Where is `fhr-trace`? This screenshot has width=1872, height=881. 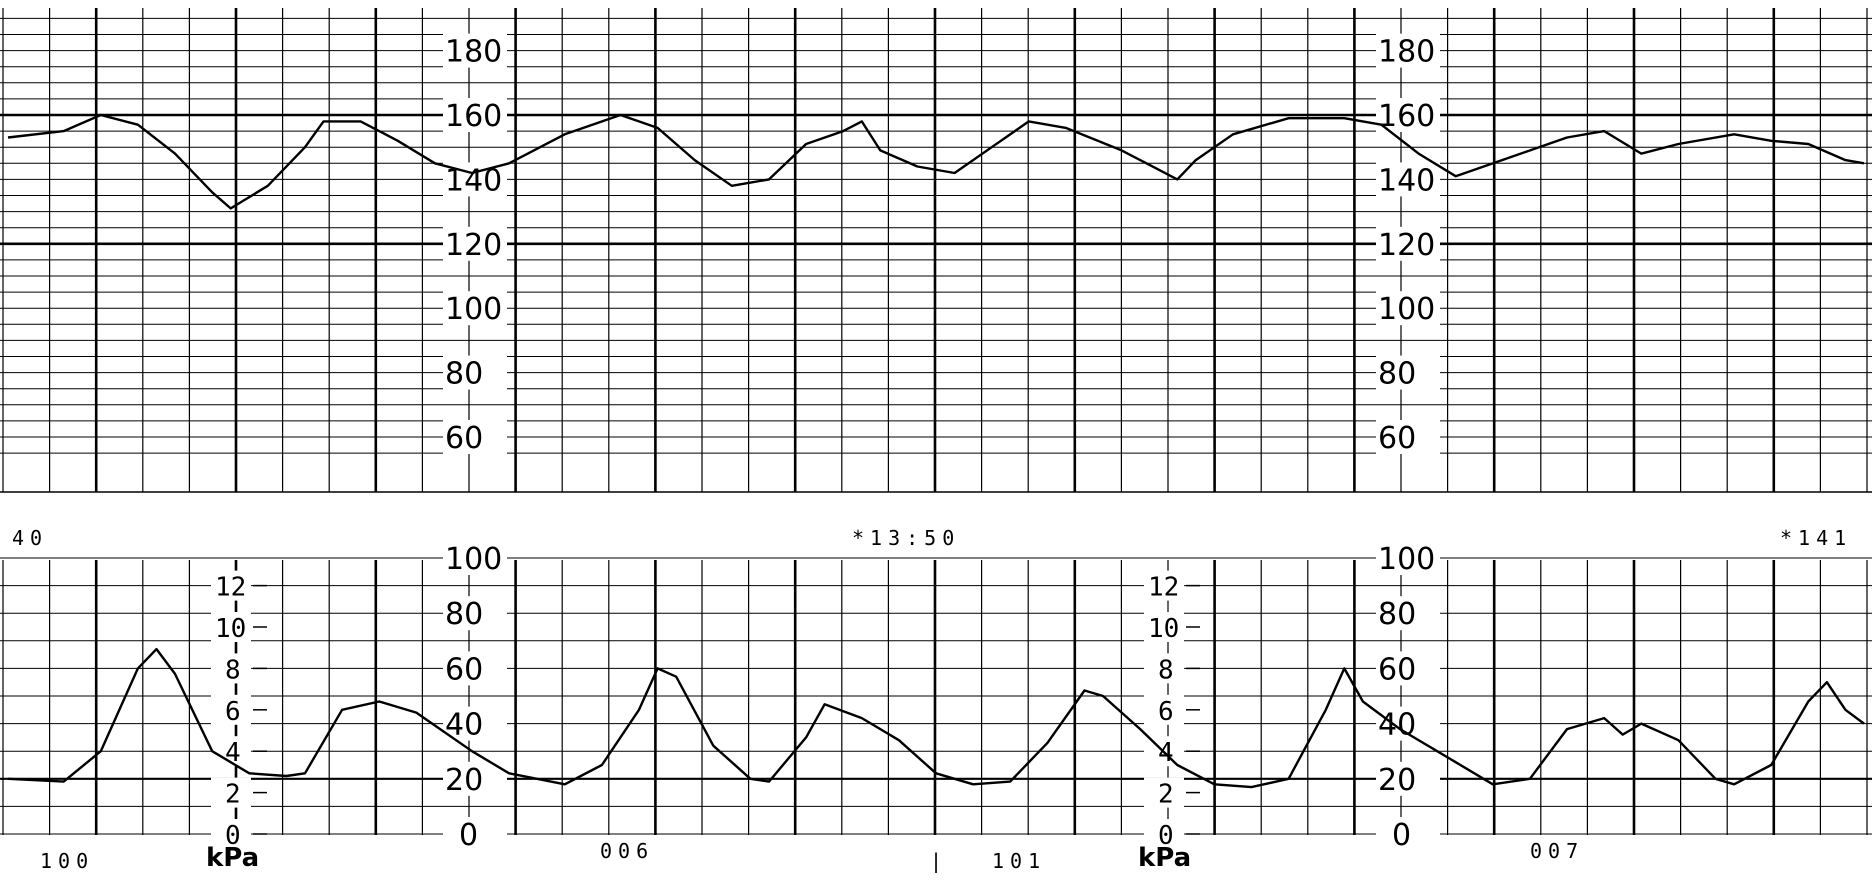 fhr-trace is located at coordinates (936, 161).